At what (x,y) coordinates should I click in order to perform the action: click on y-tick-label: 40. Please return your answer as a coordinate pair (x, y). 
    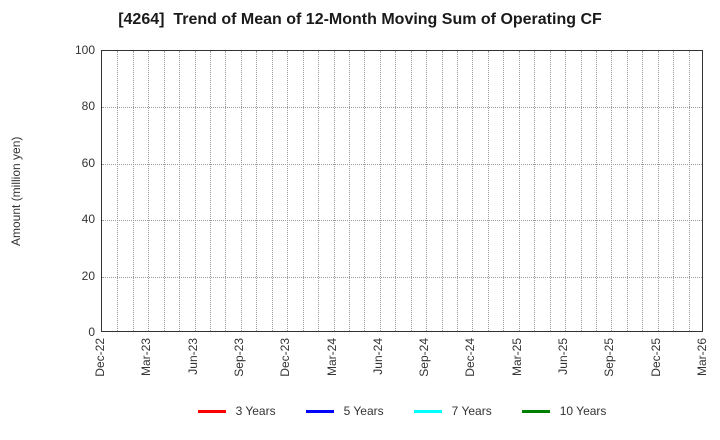
    Looking at the image, I should click on (88, 219).